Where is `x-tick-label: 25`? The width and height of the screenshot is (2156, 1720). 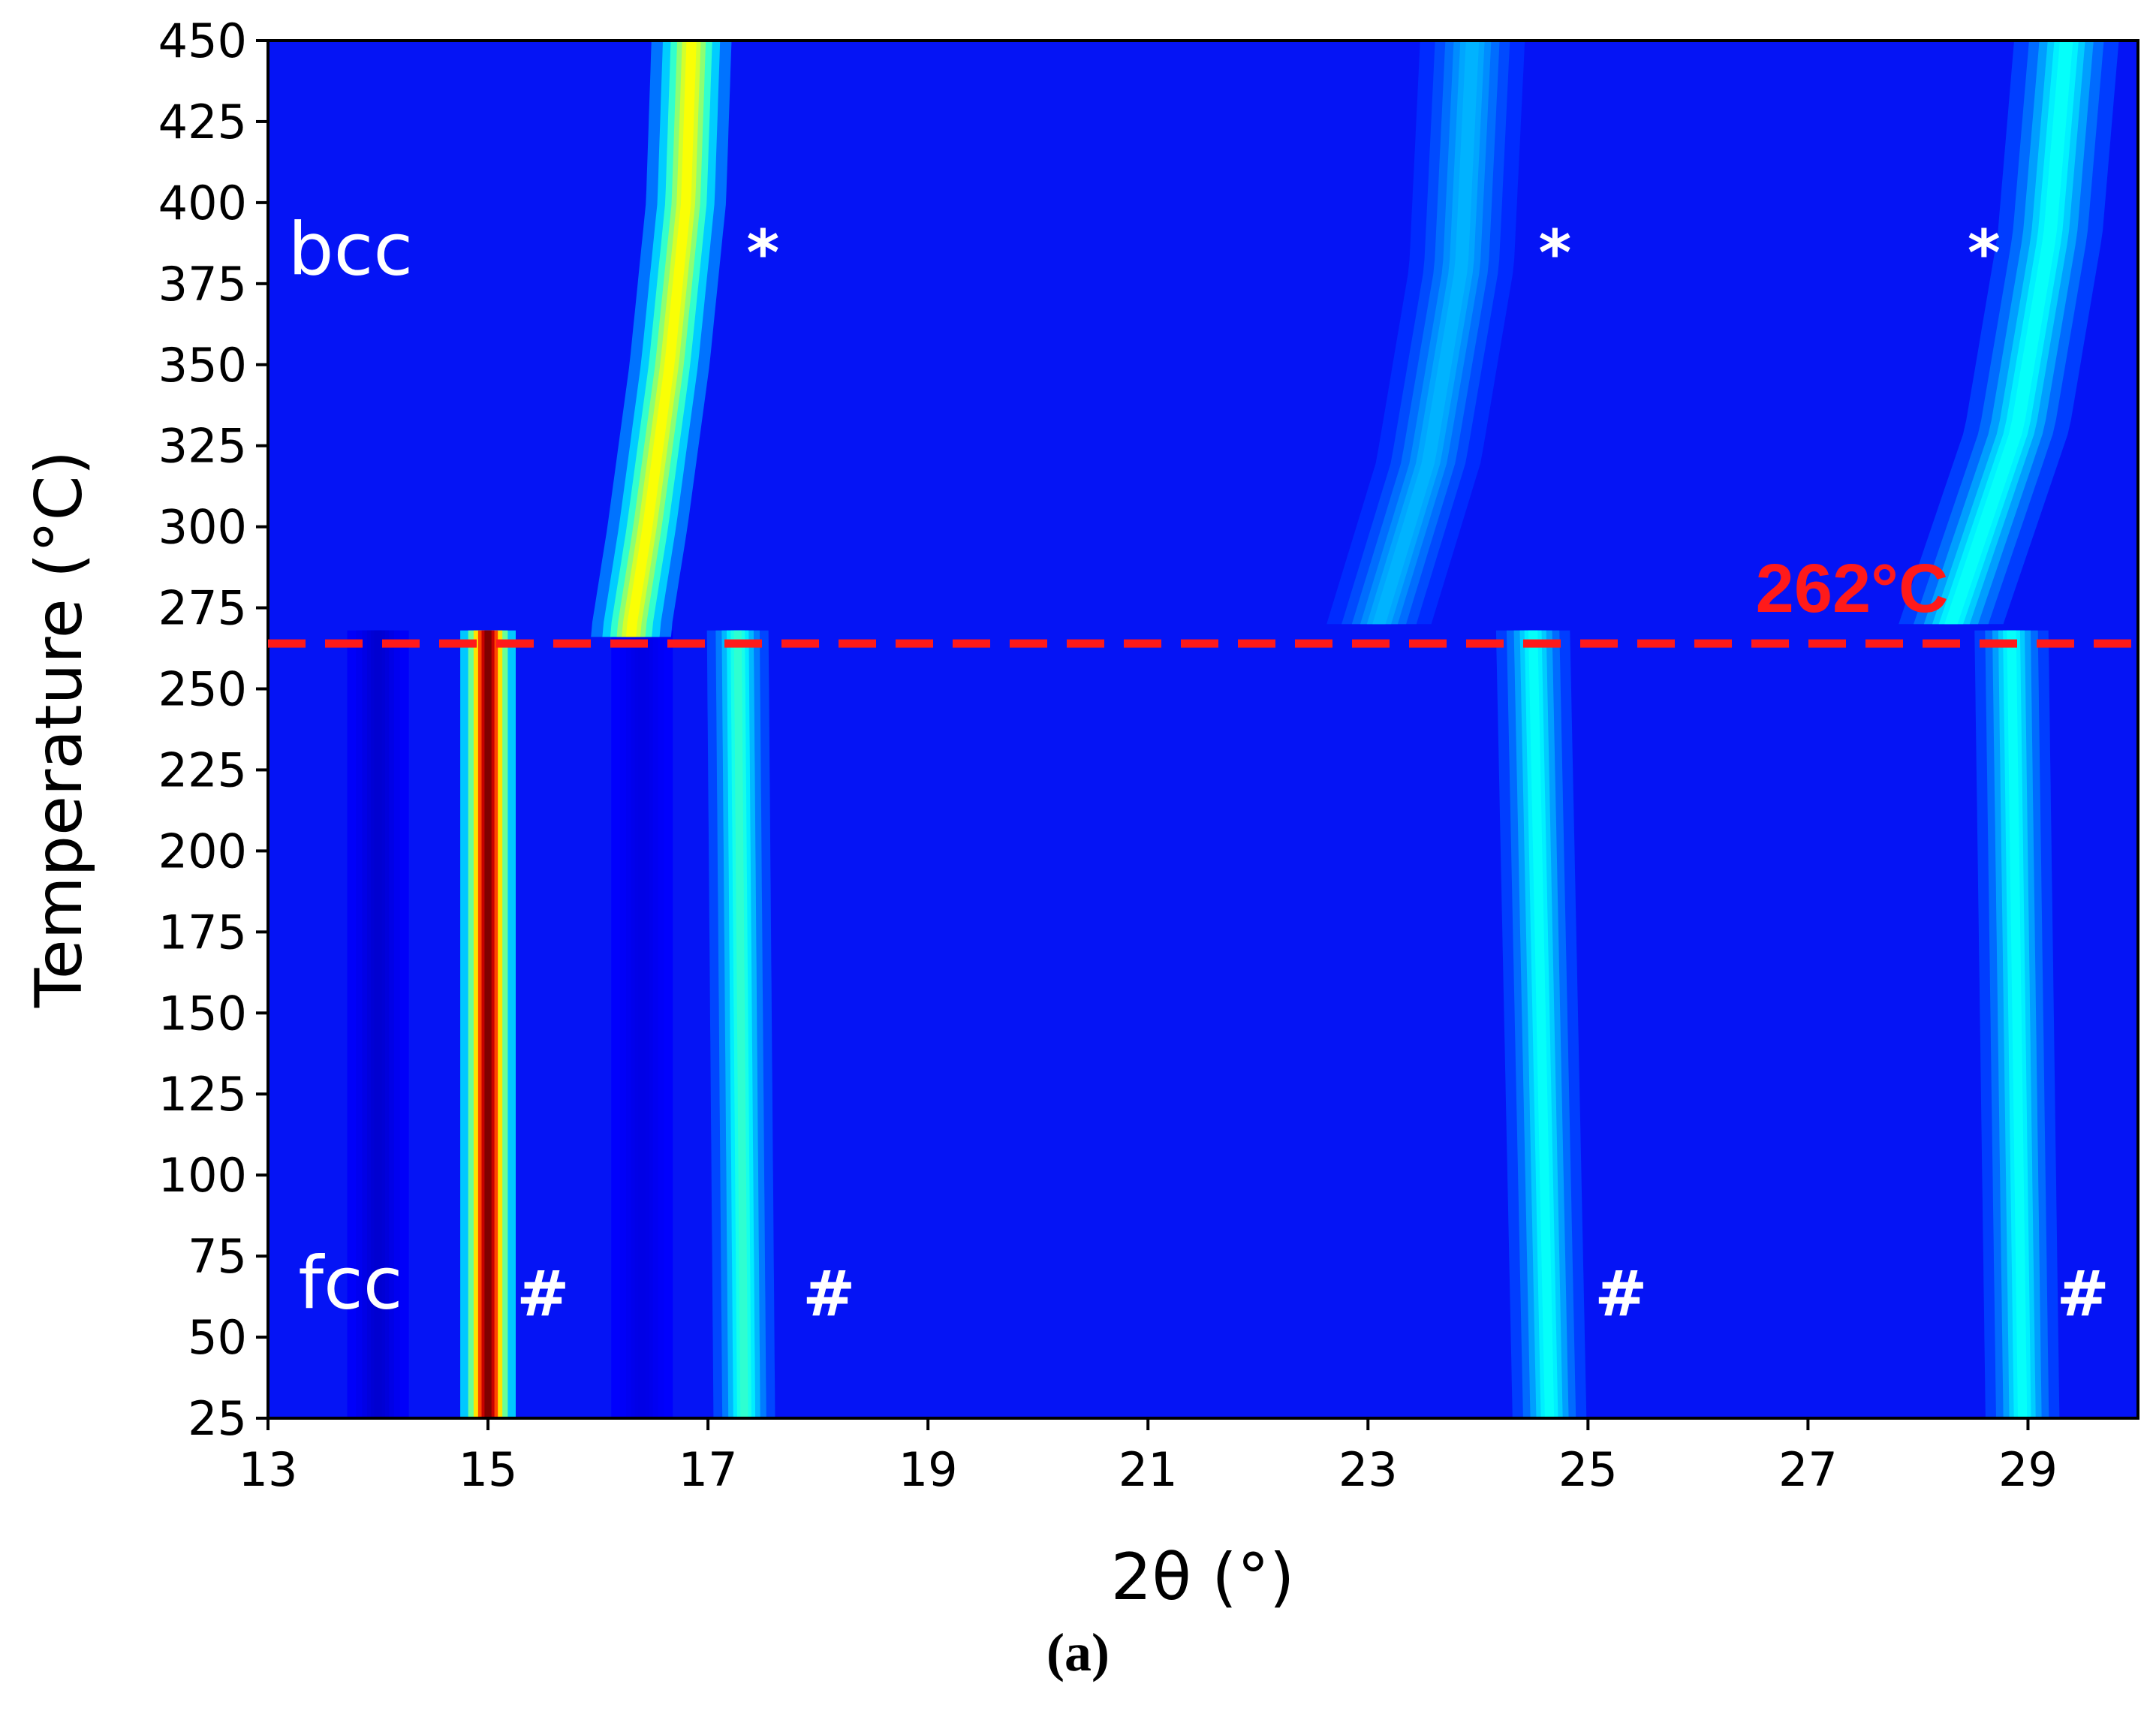
x-tick-label: 25 is located at coordinates (1588, 1470).